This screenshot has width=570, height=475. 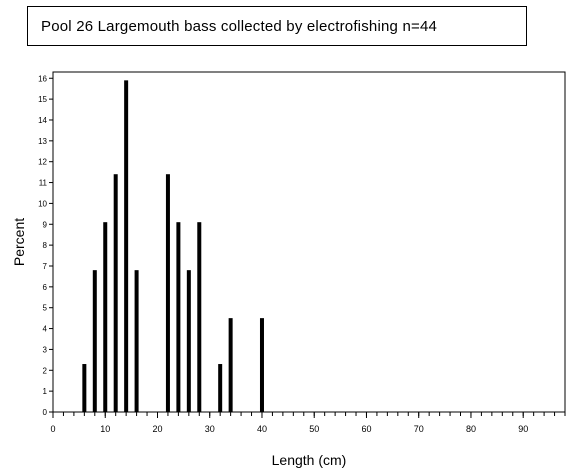 What do you see at coordinates (262, 429) in the screenshot?
I see `x-tick-label: 40` at bounding box center [262, 429].